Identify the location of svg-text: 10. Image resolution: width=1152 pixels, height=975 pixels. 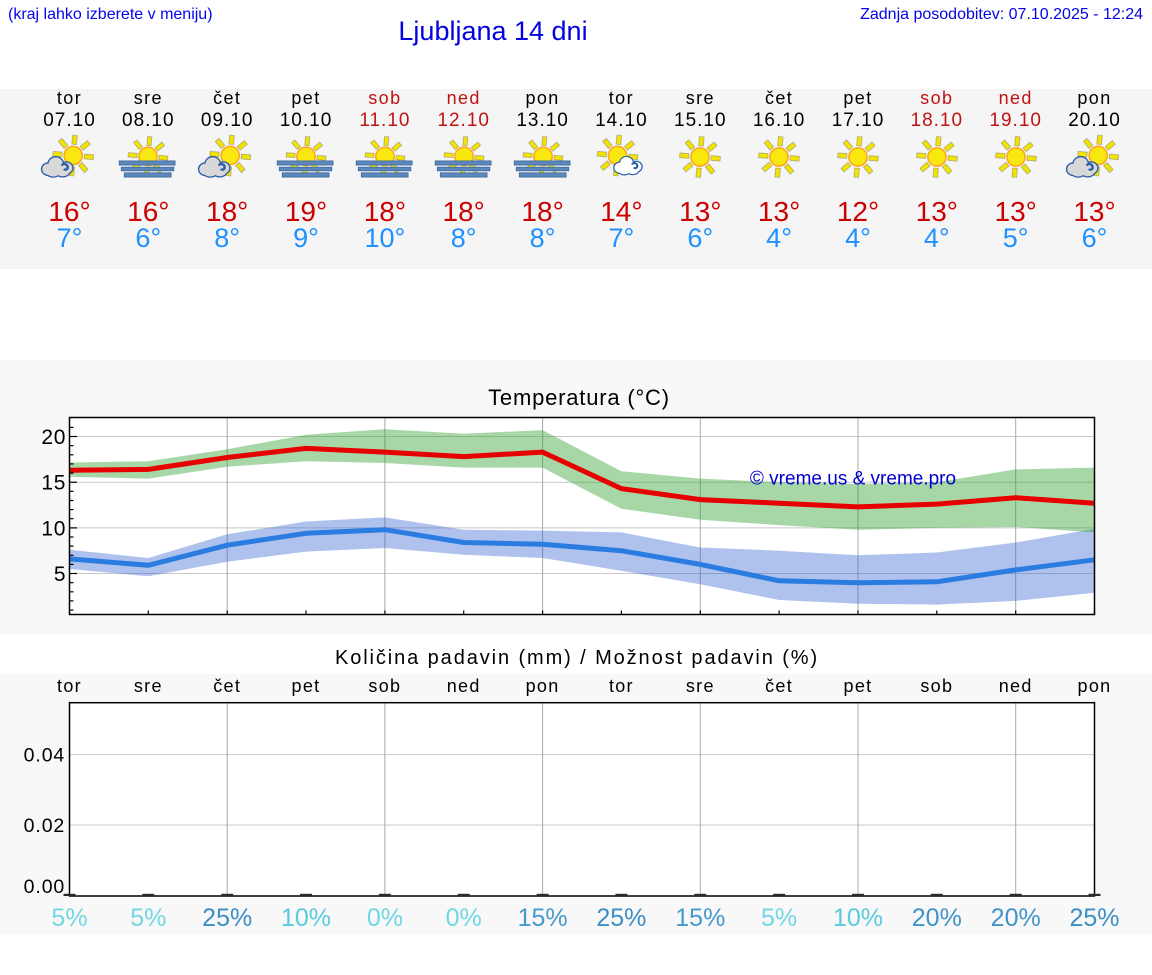
(53, 528).